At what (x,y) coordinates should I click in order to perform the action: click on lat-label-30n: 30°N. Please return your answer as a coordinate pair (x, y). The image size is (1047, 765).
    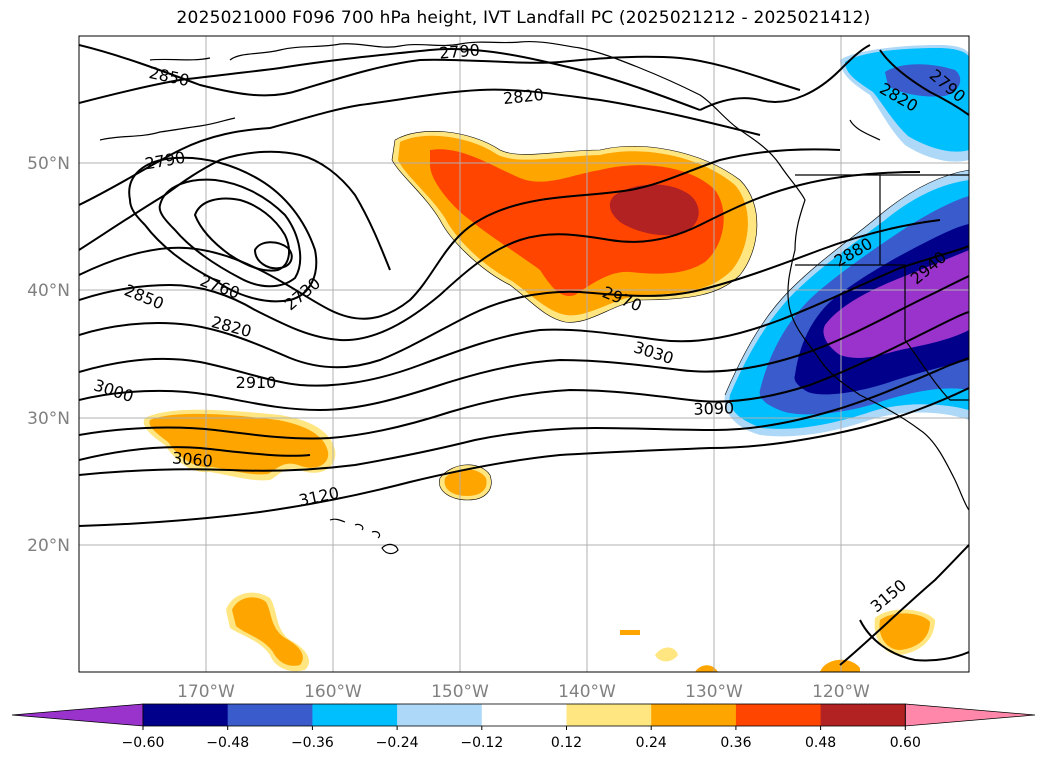
    Looking at the image, I should click on (48, 419).